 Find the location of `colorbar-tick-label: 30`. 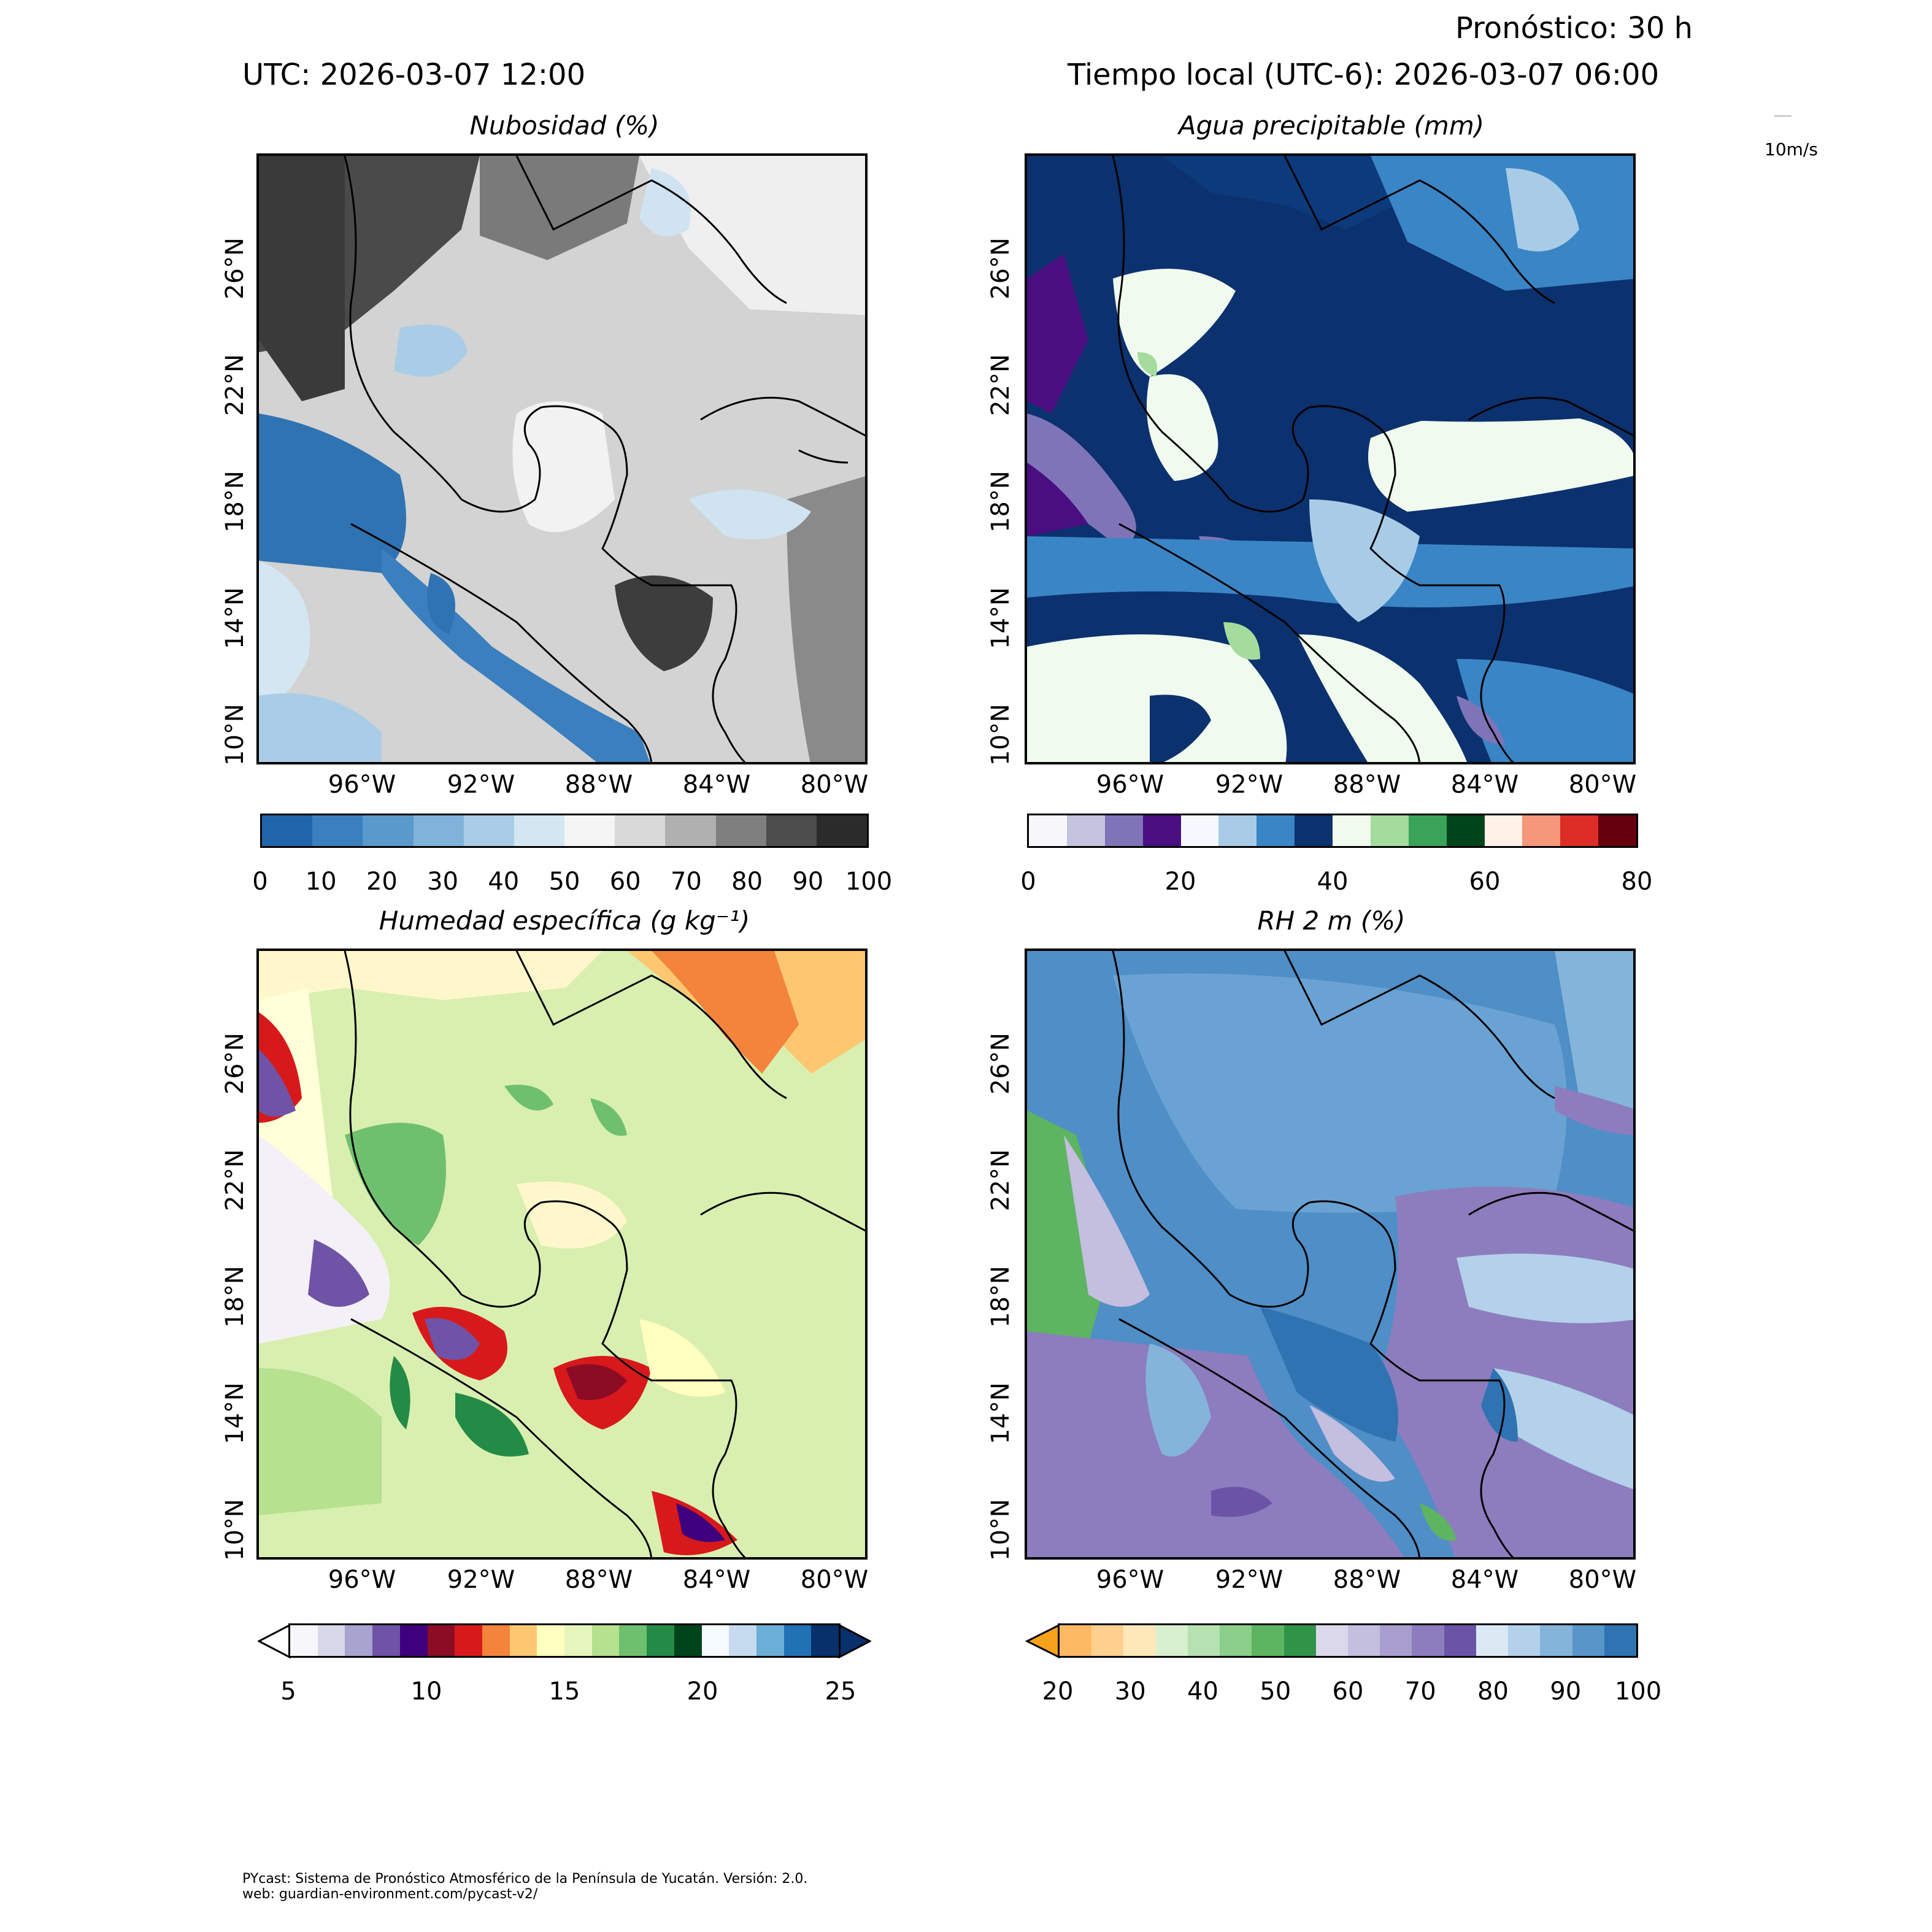

colorbar-tick-label: 30 is located at coordinates (1130, 1691).